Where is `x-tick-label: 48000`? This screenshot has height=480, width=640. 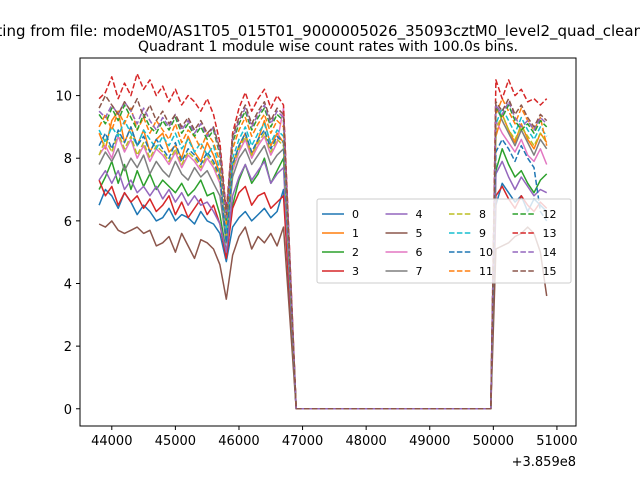
x-tick-label: 48000 is located at coordinates (365, 441).